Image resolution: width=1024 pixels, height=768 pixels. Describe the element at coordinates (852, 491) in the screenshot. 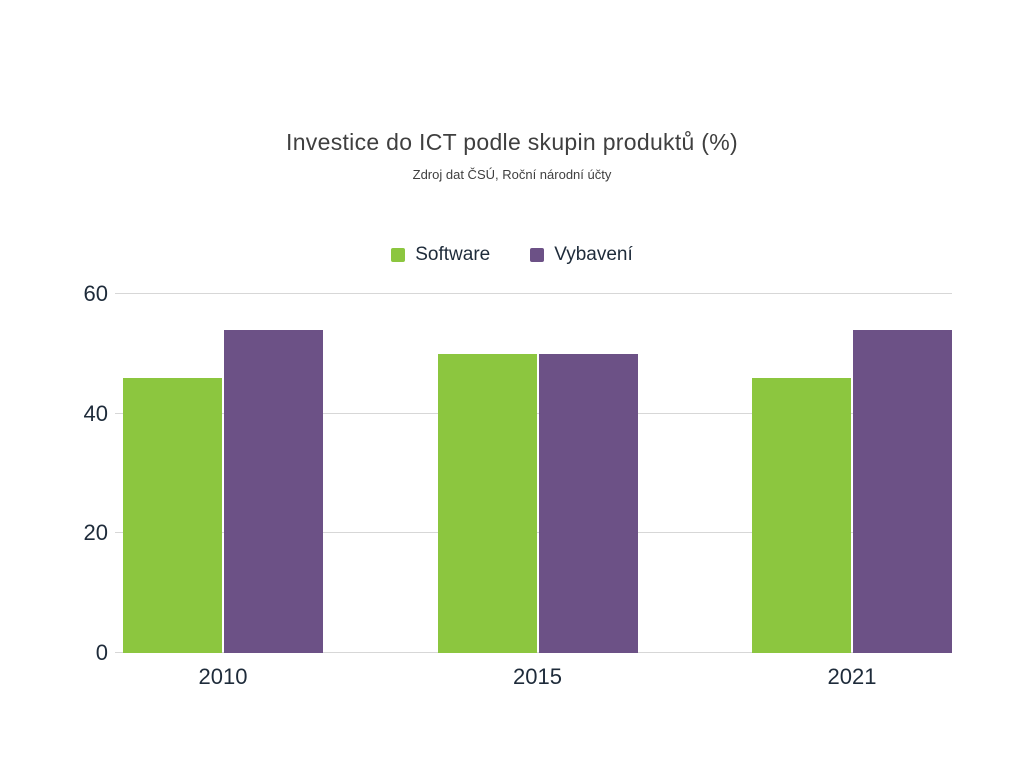

I see `bar-group-2021: 2021` at that location.